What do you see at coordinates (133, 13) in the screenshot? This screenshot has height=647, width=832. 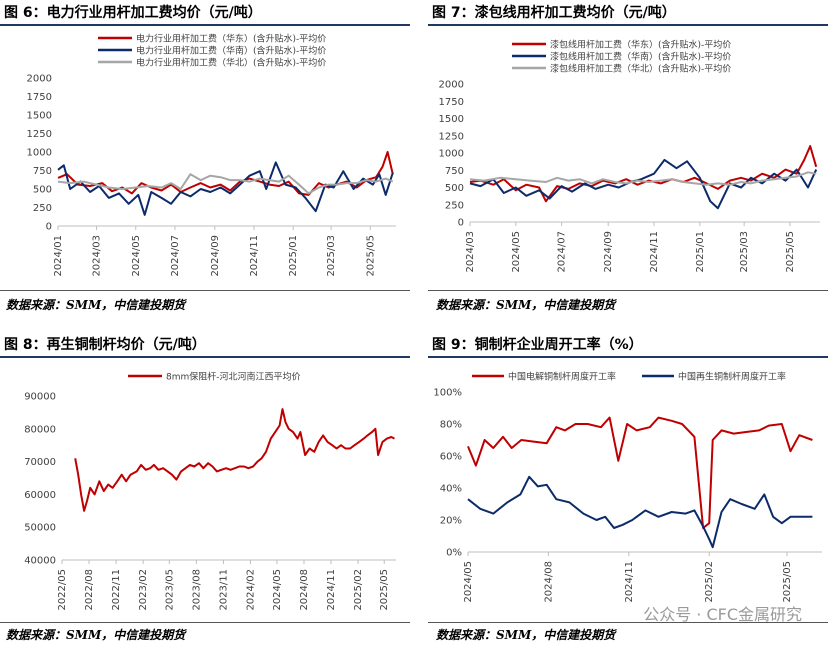 I see `chart-6-title: 图 6：电力行业用杆加工费均价（元/吨）` at bounding box center [133, 13].